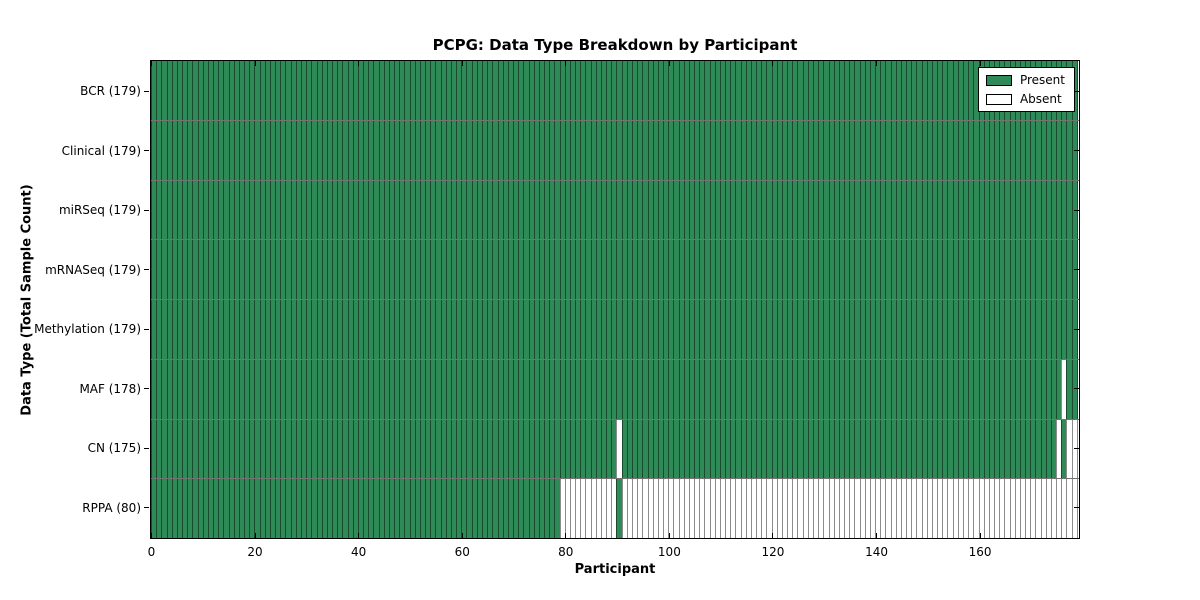  What do you see at coordinates (151, 552) in the screenshot?
I see `x-tick-label: 0` at bounding box center [151, 552].